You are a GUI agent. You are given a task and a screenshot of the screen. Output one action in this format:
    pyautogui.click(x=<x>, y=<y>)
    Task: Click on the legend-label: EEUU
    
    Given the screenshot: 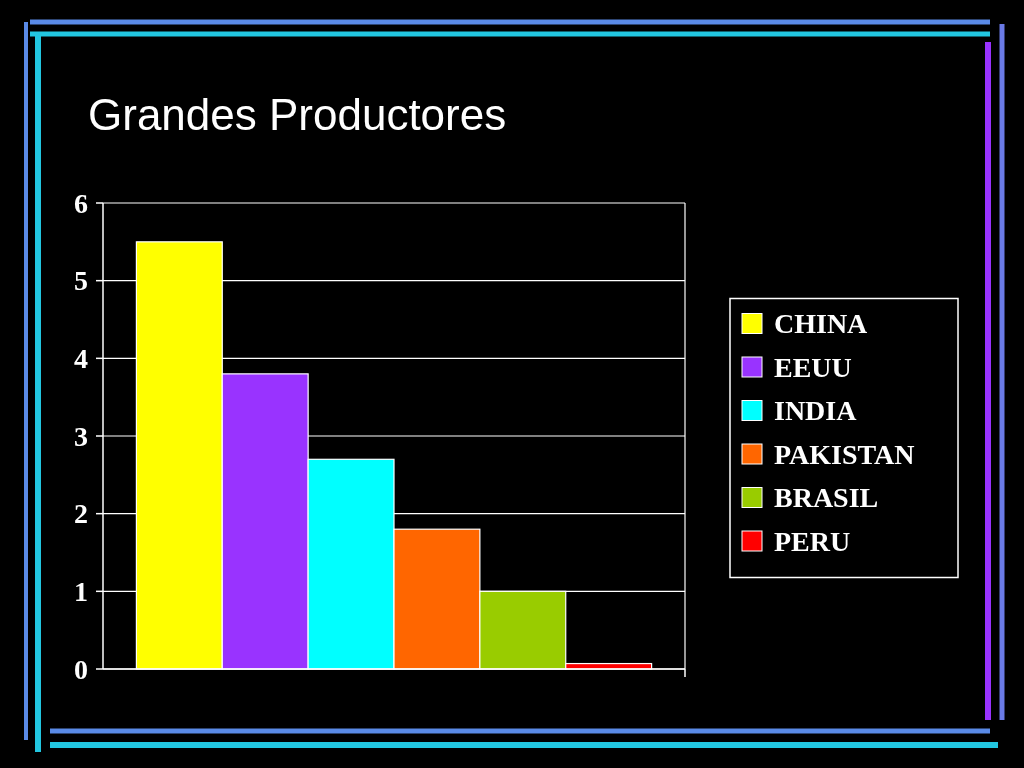 What is the action you would take?
    pyautogui.click(x=813, y=367)
    